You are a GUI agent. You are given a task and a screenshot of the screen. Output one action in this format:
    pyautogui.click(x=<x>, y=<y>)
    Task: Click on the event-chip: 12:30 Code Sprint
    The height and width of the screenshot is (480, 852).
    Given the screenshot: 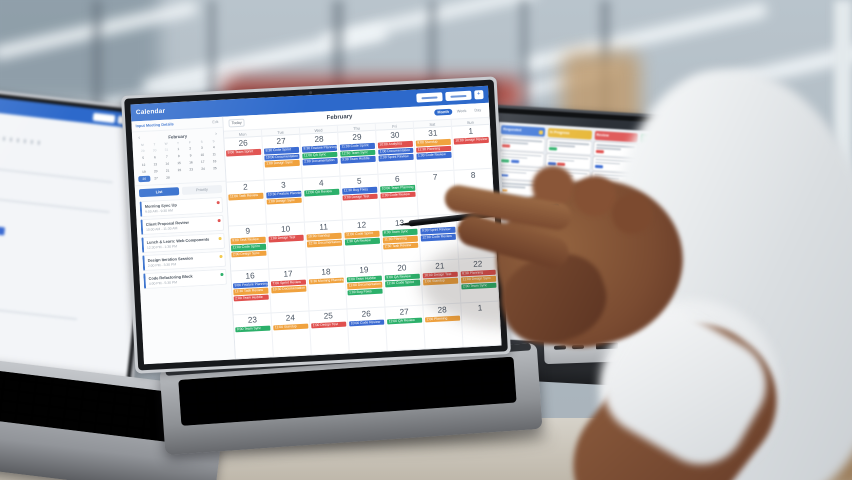 What is the action you would take?
    pyautogui.click(x=403, y=283)
    